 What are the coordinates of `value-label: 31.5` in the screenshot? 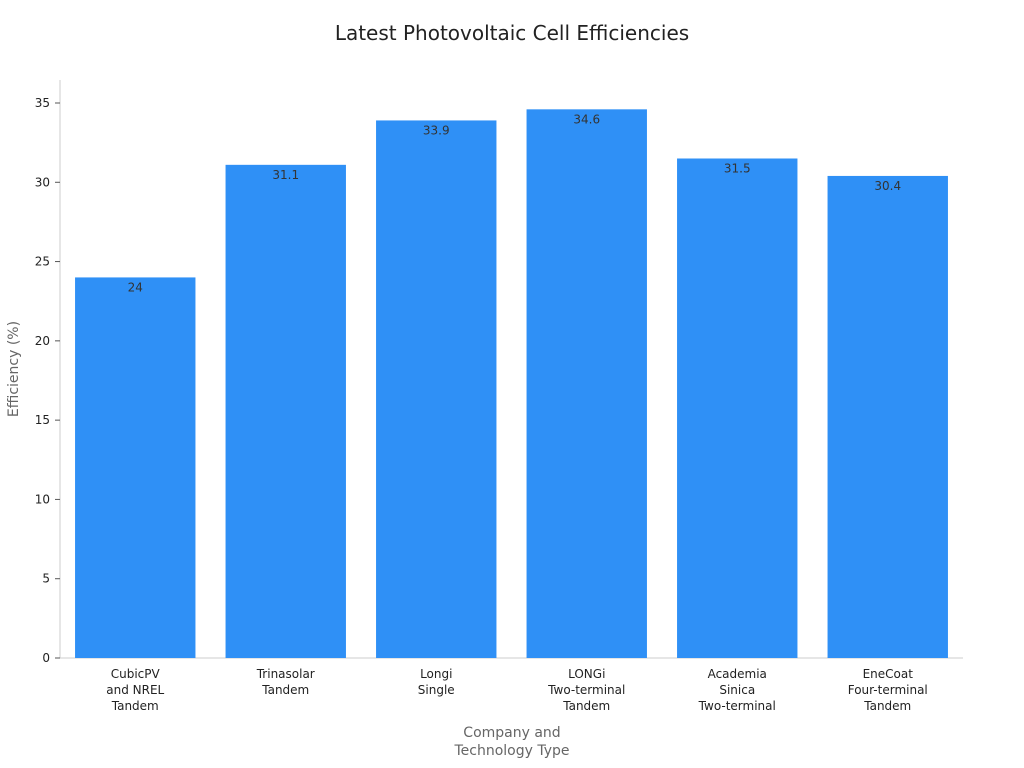 It's located at (737, 168).